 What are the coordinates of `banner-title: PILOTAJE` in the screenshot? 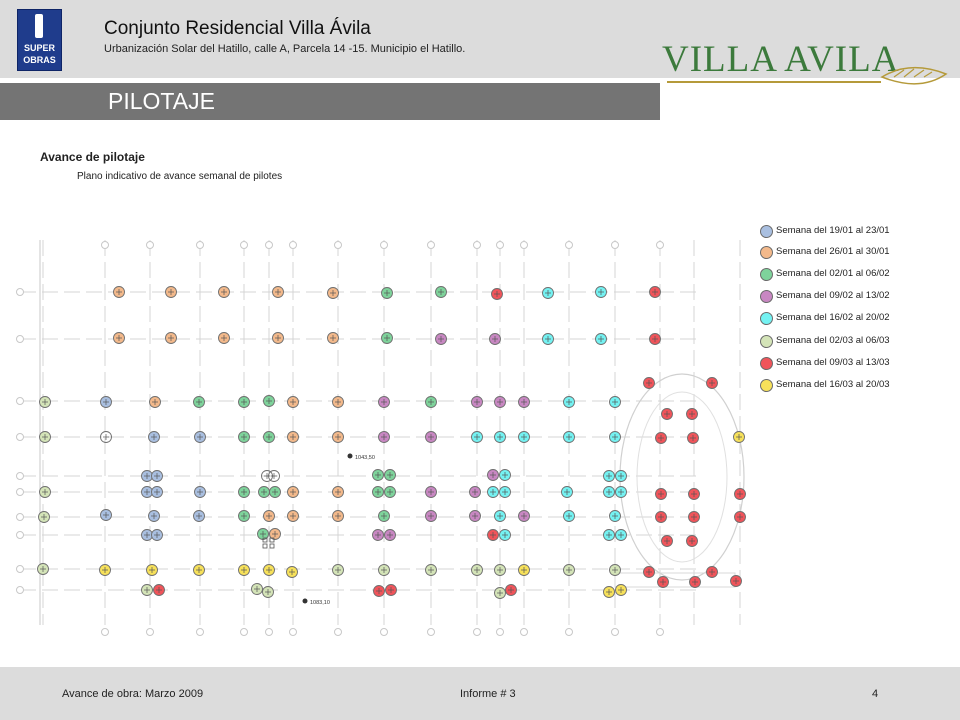 It's located at (161, 101).